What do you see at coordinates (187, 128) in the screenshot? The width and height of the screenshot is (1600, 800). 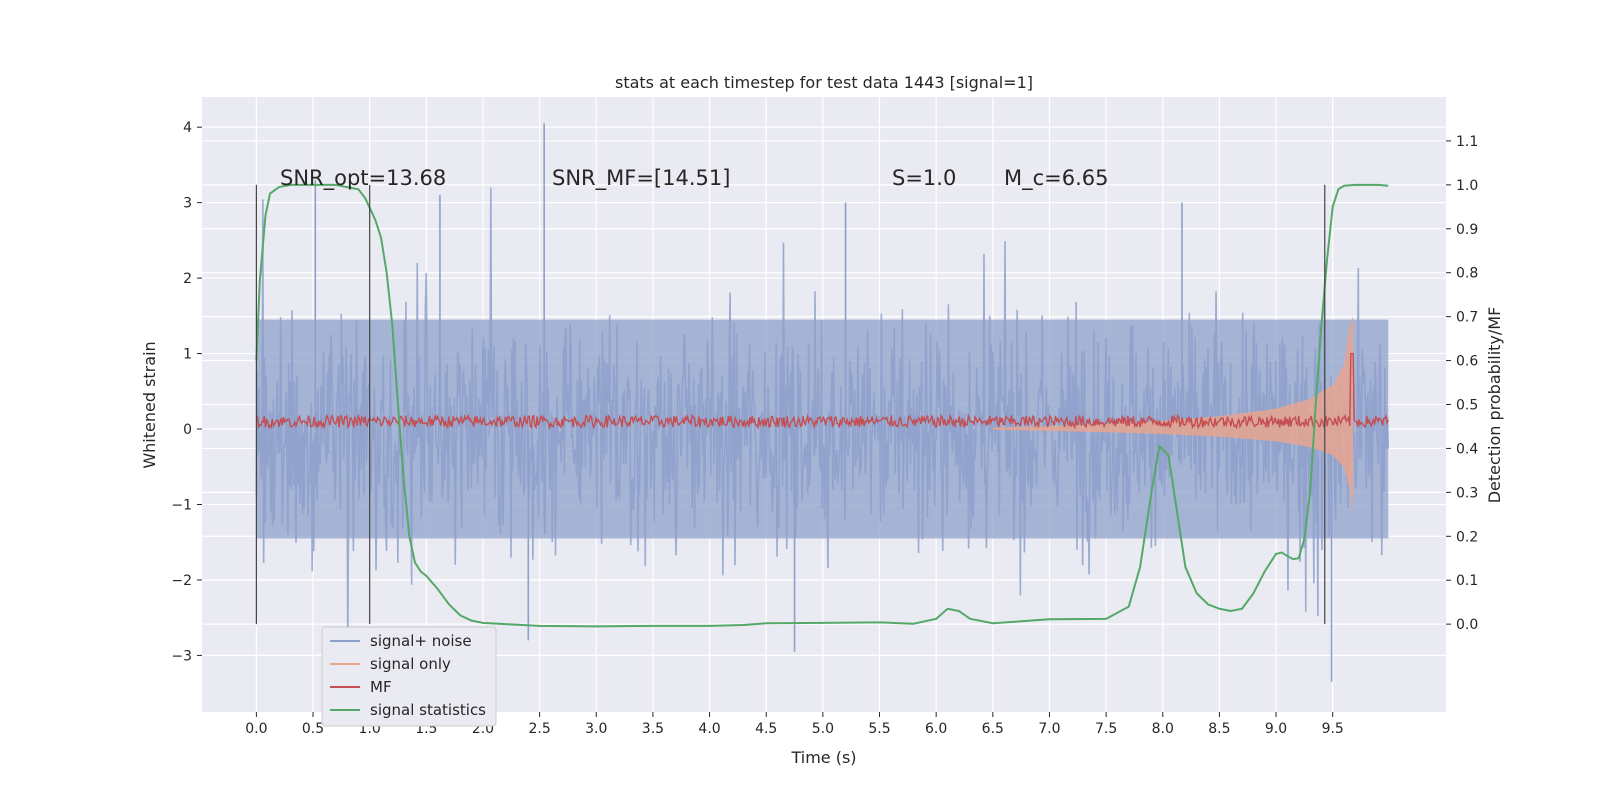 I see `y-tick-label: 4` at bounding box center [187, 128].